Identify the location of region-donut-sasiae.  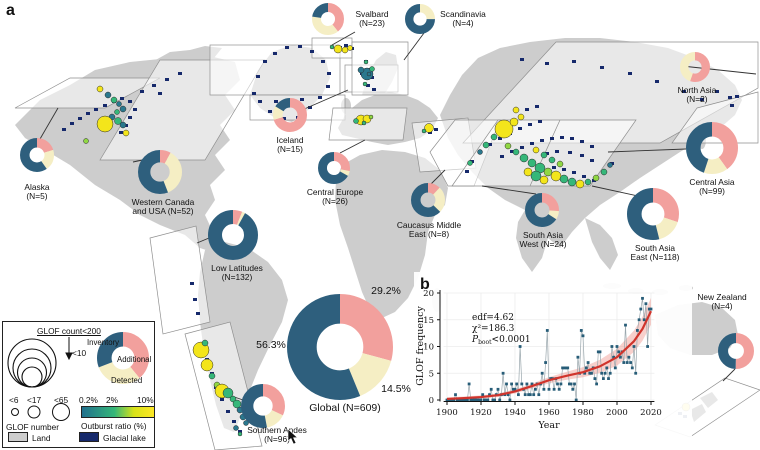
(653, 214).